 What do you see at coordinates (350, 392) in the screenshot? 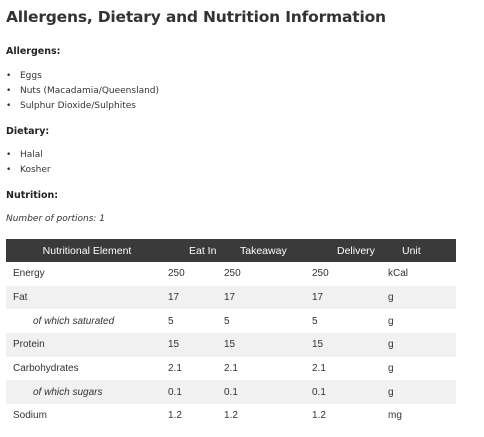
I see `cell-delivery: 0.1` at bounding box center [350, 392].